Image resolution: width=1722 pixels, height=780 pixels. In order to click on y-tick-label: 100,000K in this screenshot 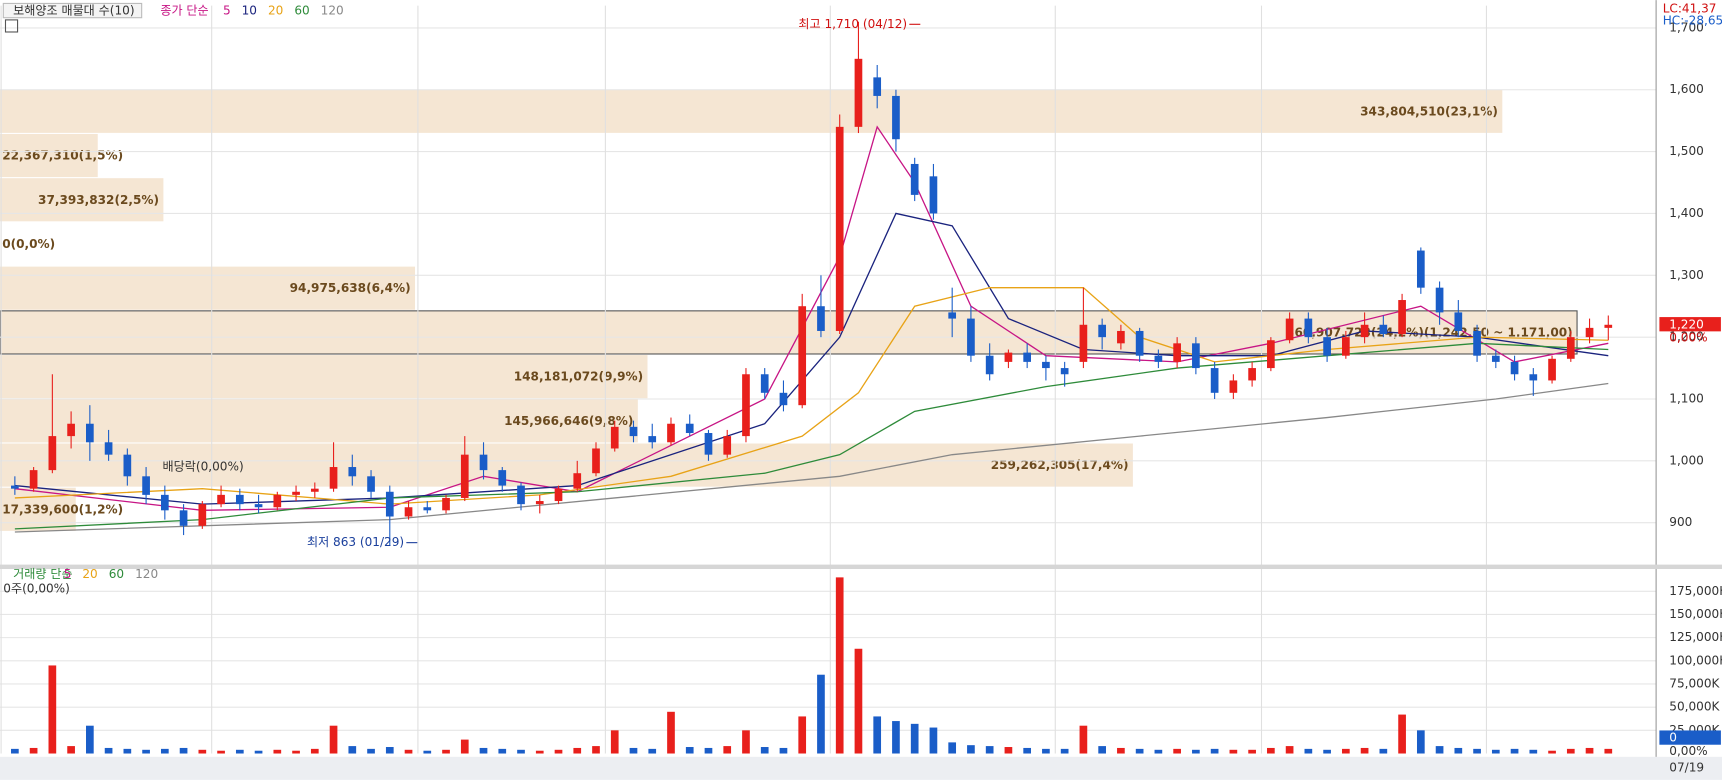, I will do `click(1695, 660)`.